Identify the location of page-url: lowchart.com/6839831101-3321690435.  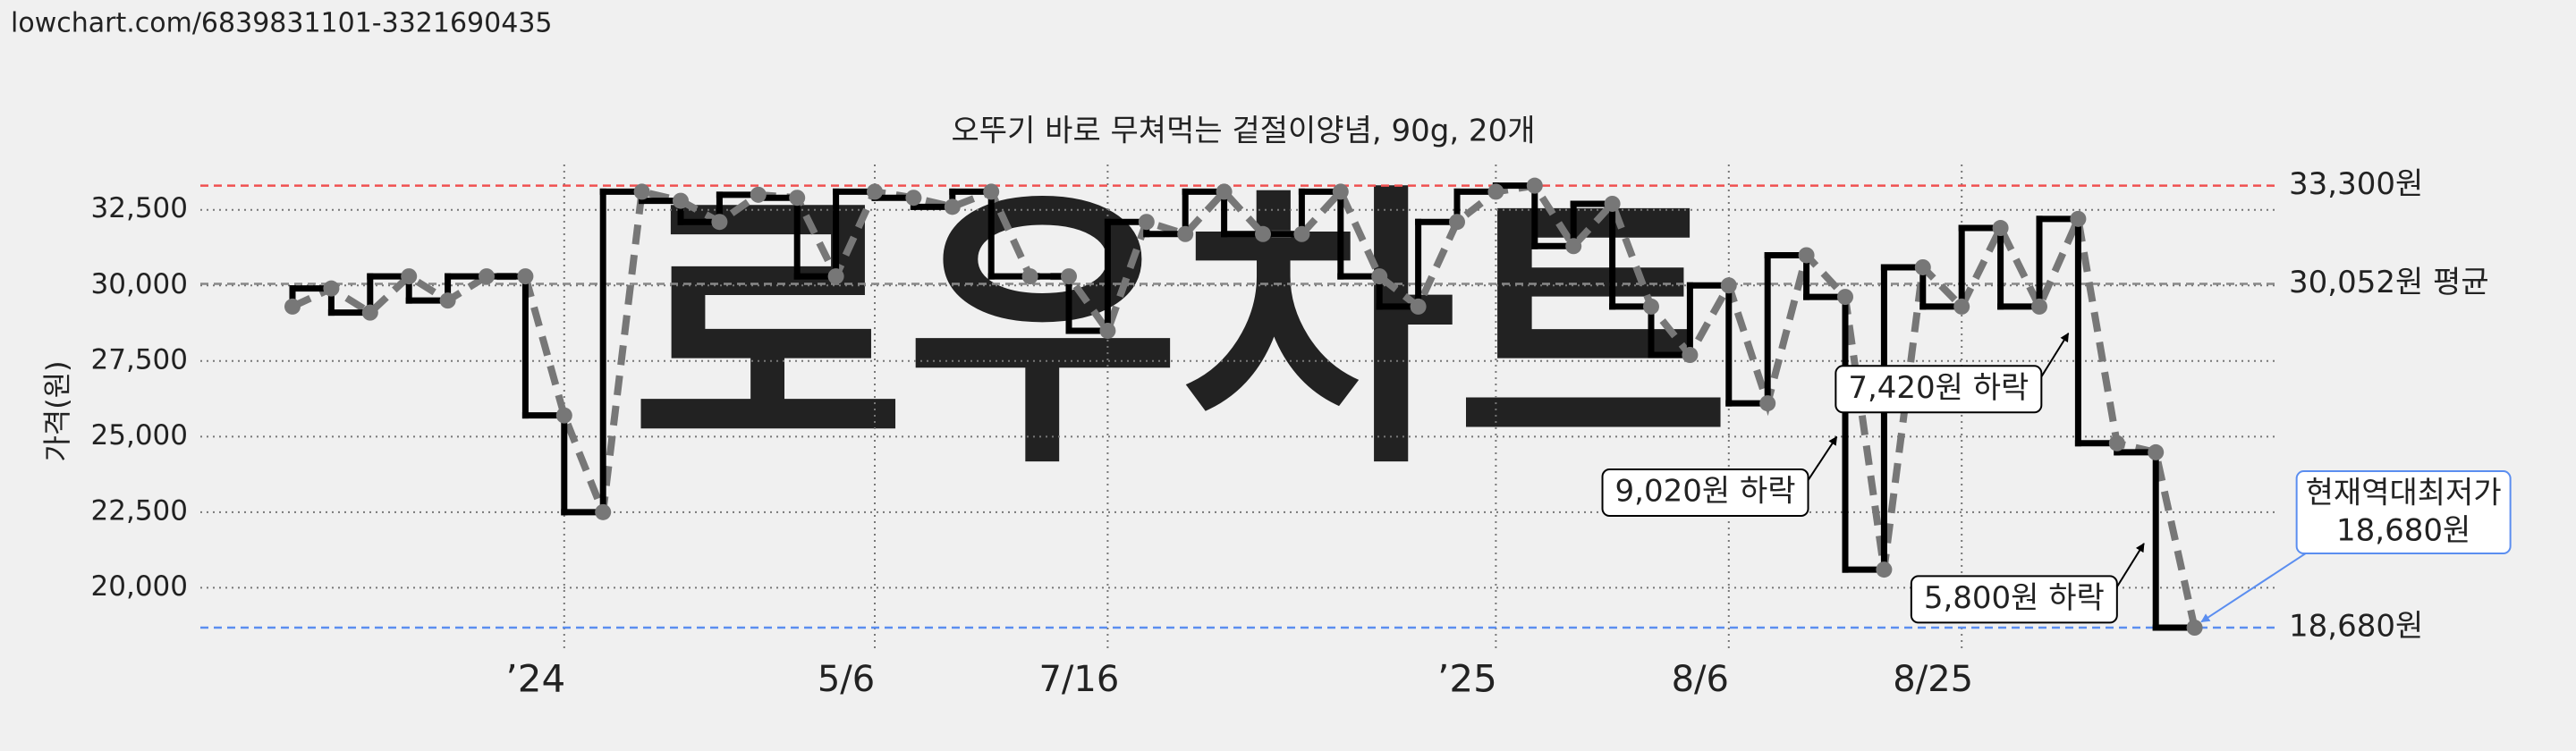
(282, 23).